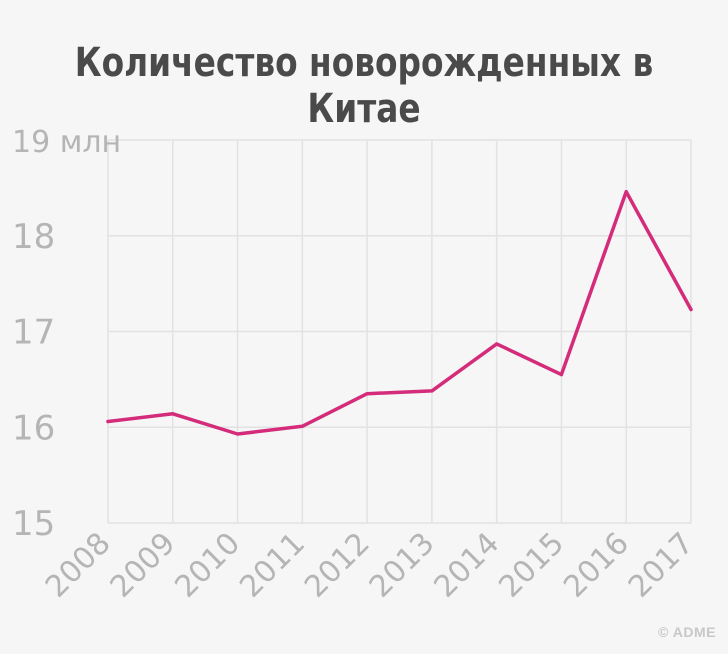 The width and height of the screenshot is (728, 654). What do you see at coordinates (367, 394) in the screenshot?
I see `data-point-2012` at bounding box center [367, 394].